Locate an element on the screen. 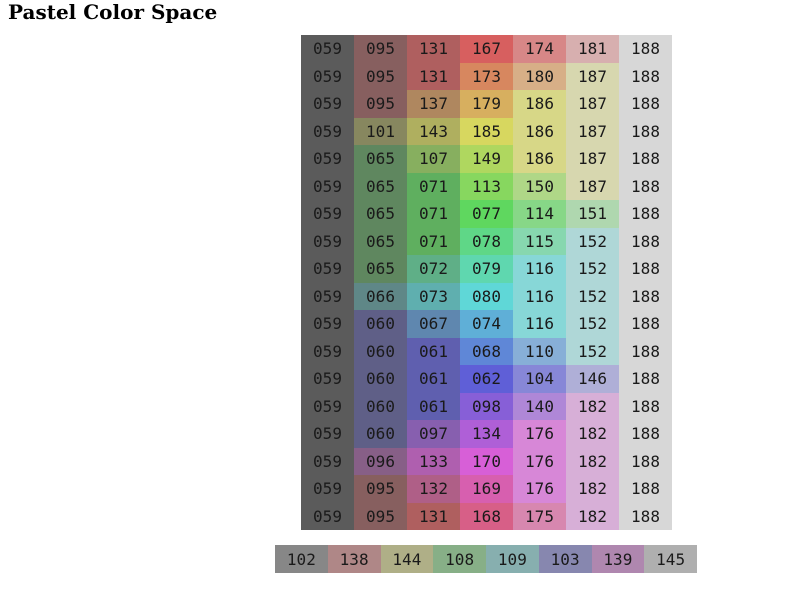 Image resolution: width=800 pixels, height=596 pixels. color-cell: 066 is located at coordinates (380, 296).